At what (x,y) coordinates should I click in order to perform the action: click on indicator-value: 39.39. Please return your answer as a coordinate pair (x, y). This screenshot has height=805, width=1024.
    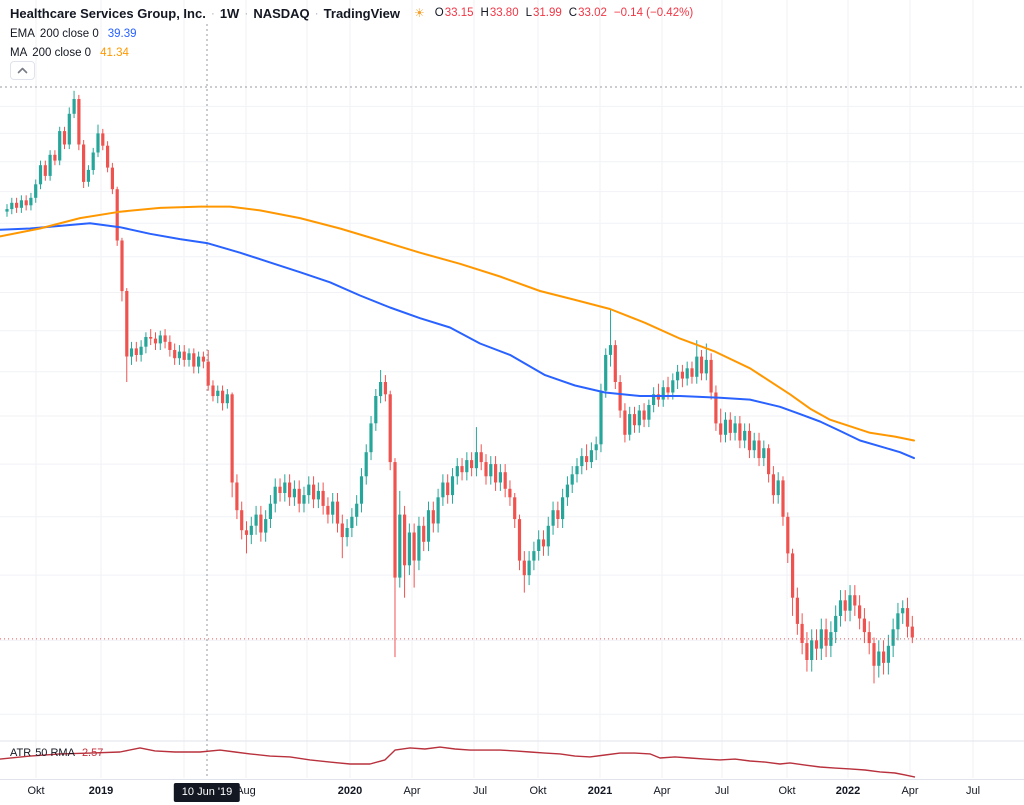
    Looking at the image, I should click on (122, 33).